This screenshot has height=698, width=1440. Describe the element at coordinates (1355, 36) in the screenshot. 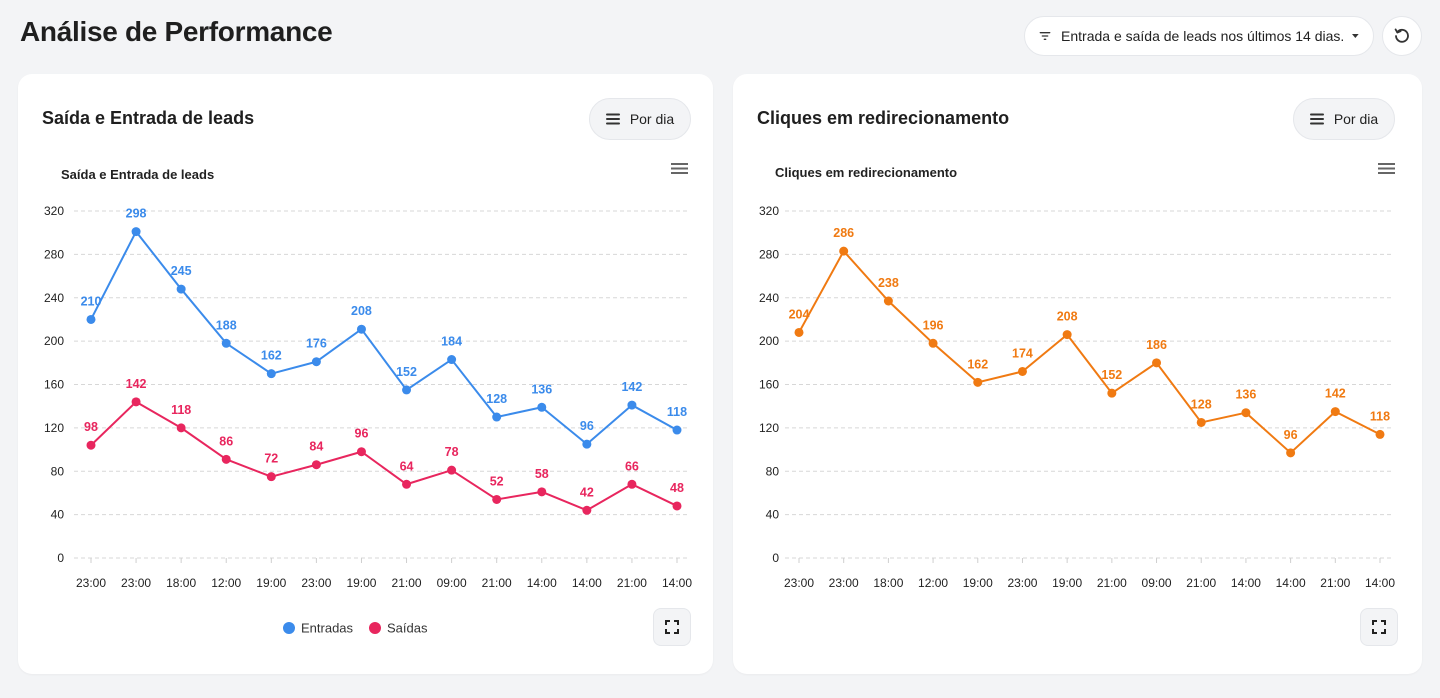

I see `chevron-down-icon` at that location.